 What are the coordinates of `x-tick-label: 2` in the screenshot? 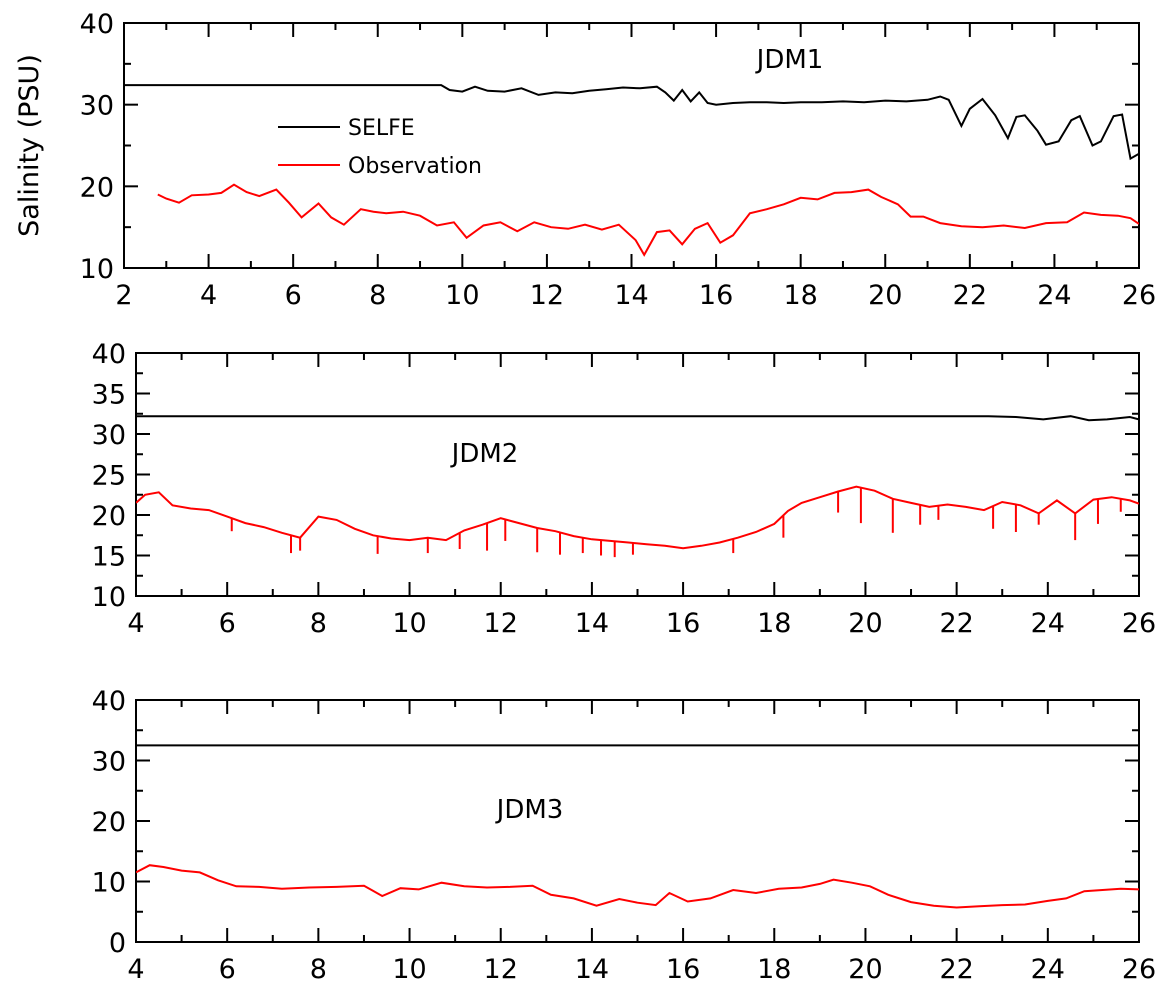 It's located at (123, 295).